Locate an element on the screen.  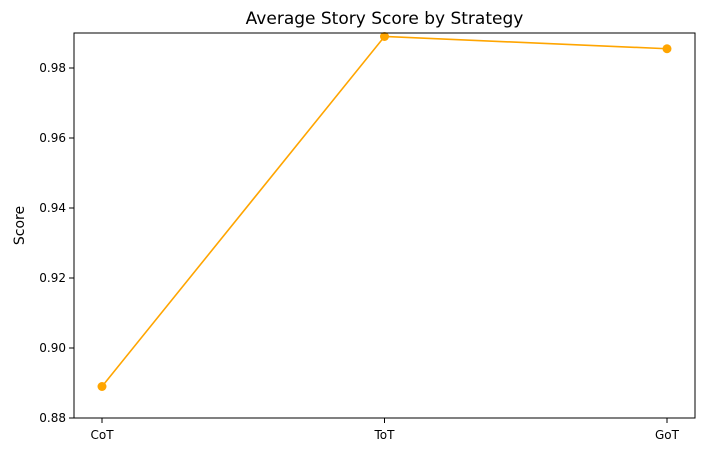
y-tick-label: 0.90 is located at coordinates (52, 348).